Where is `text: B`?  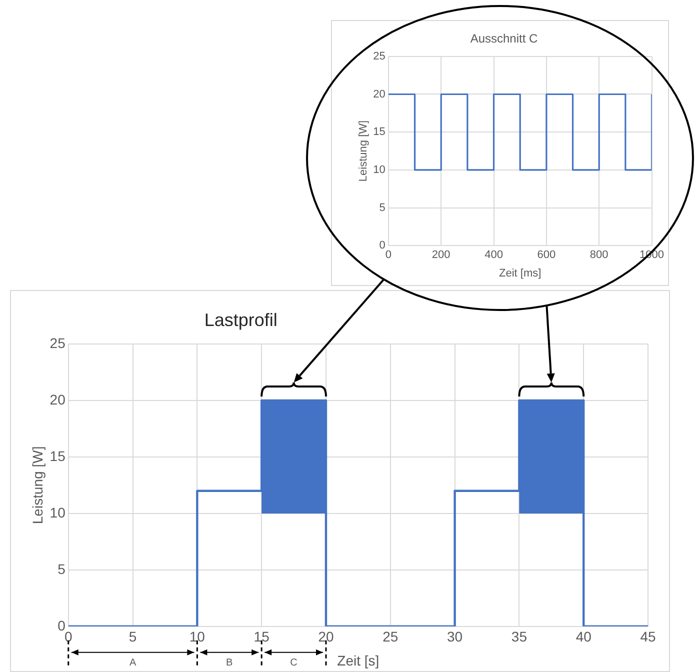 text: B is located at coordinates (230, 662).